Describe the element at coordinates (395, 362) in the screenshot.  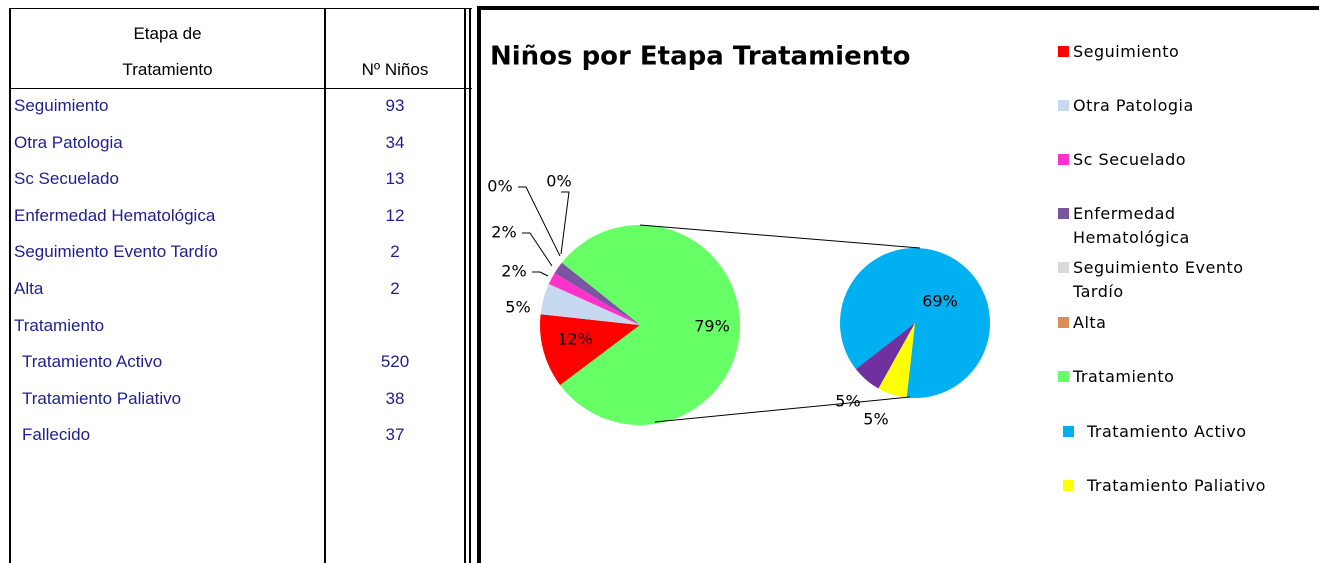
I see `row-count: 520` at that location.